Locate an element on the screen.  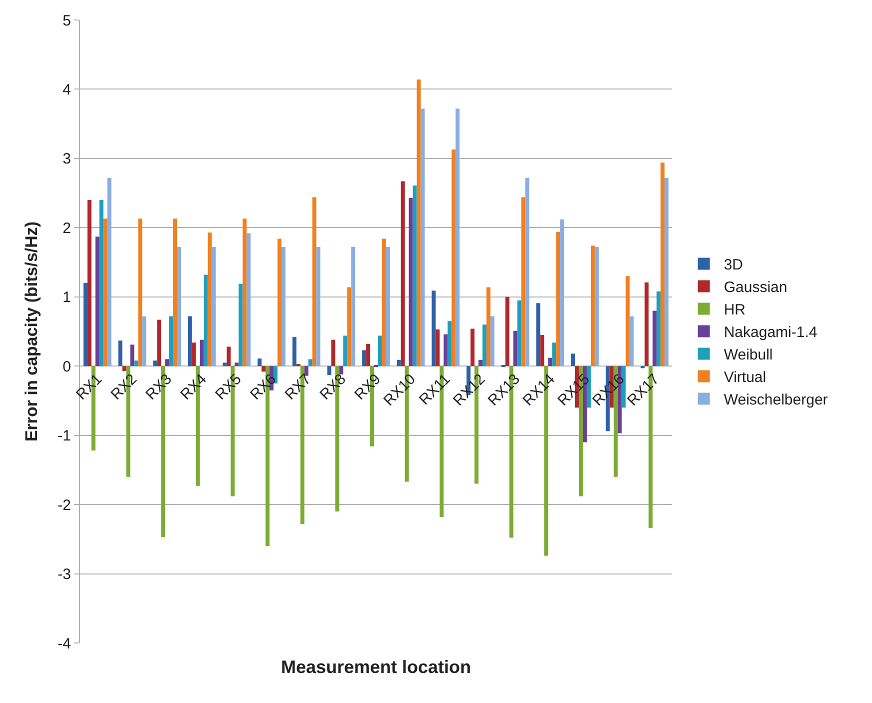
x-tick-label: RX3 is located at coordinates (159, 387).